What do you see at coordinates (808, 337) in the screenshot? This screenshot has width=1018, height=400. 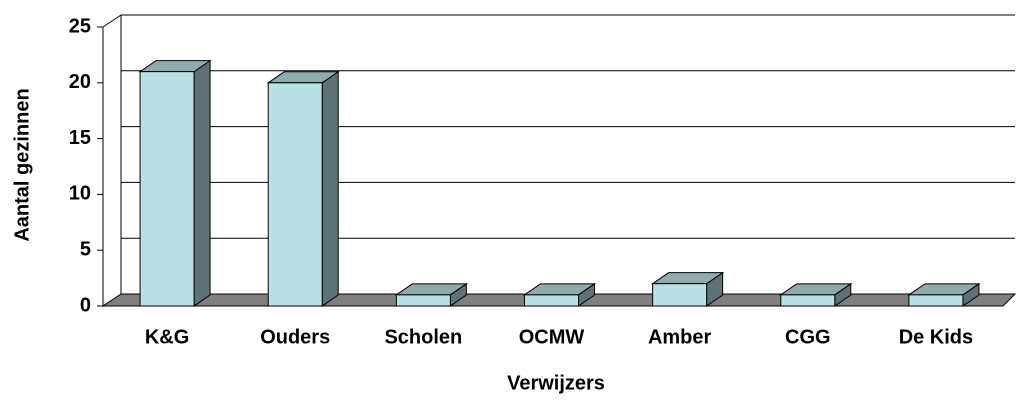 I see `x-tick-label: CGG` at bounding box center [808, 337].